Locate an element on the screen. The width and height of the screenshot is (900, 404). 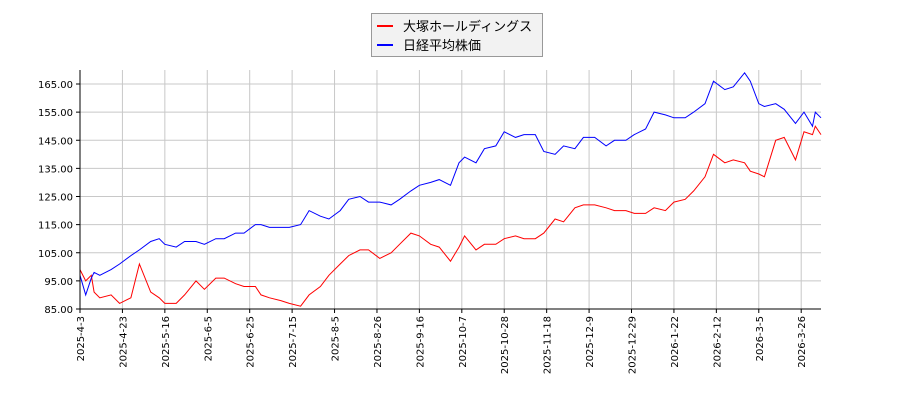
legend-label: 日経平均株価 is located at coordinates (442, 46).